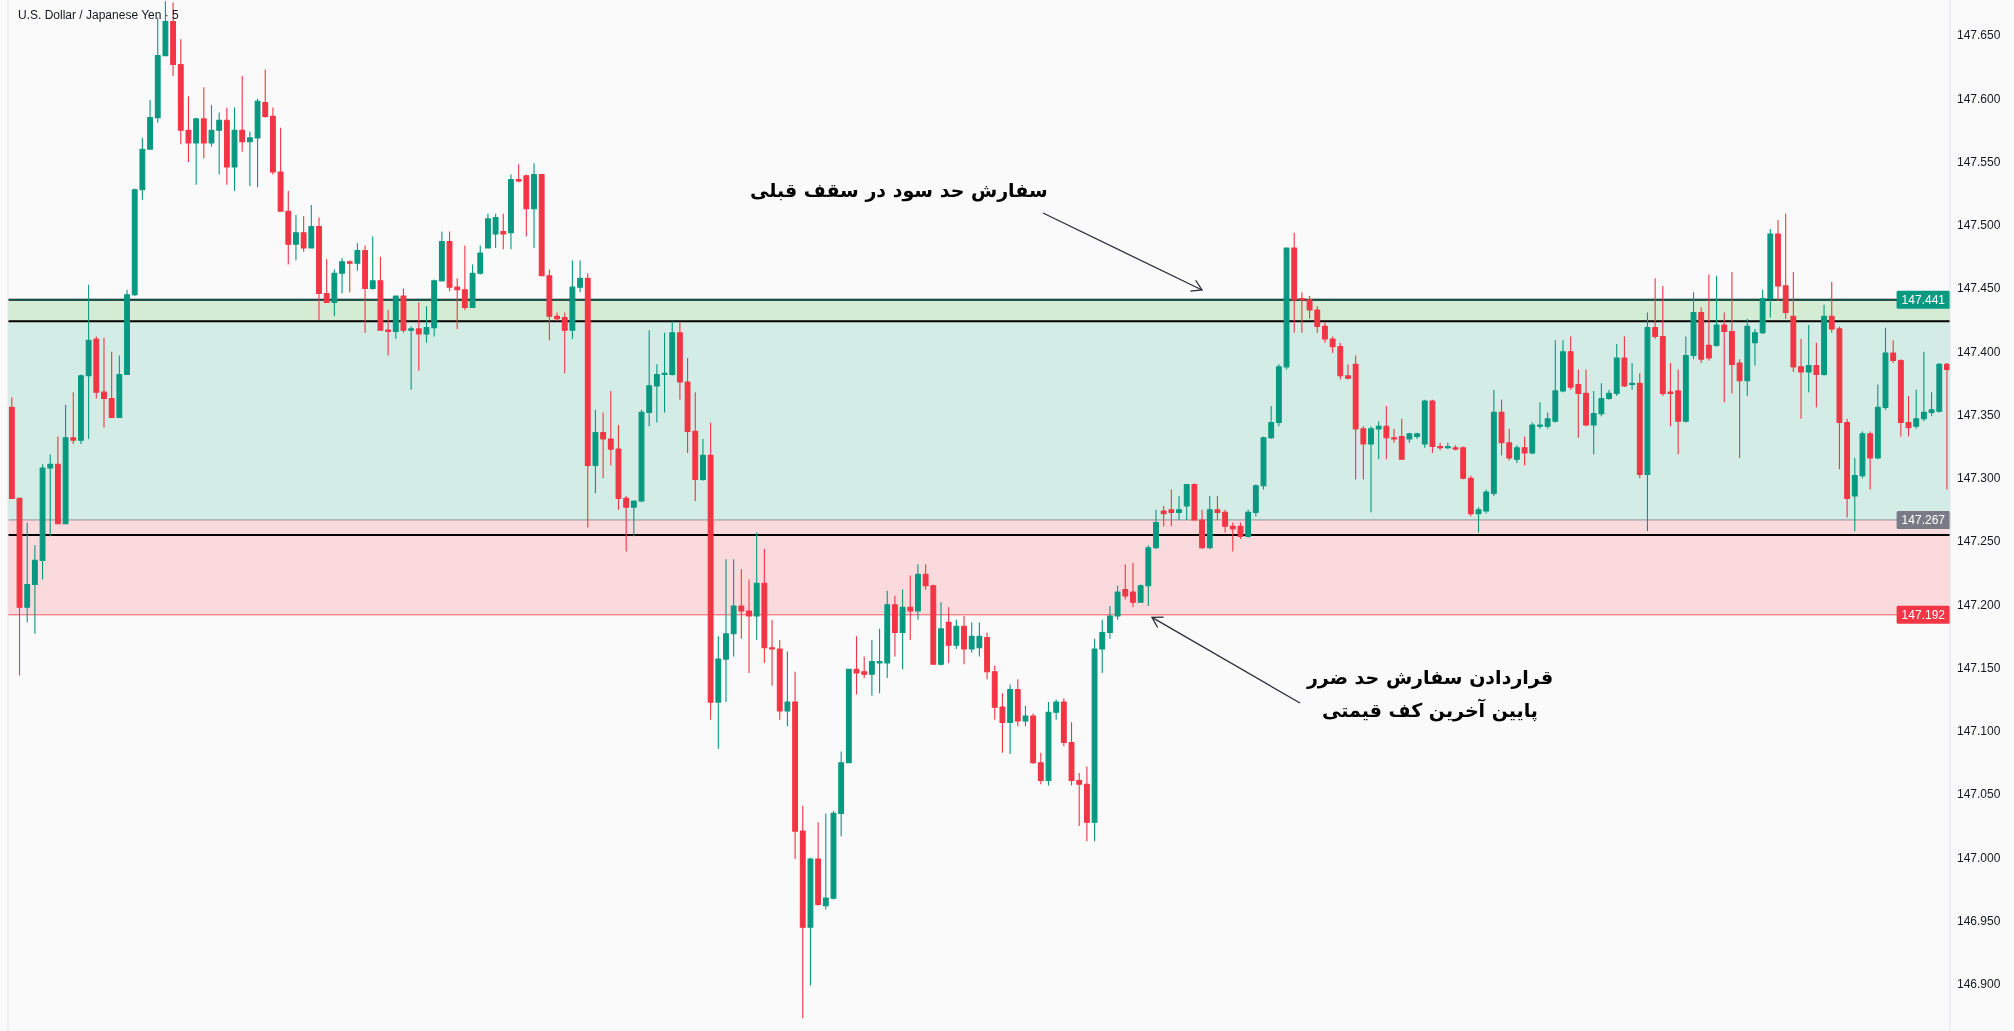 This screenshot has height=1031, width=2014. I want to click on y-tick-label: 147.200, so click(1979, 604).